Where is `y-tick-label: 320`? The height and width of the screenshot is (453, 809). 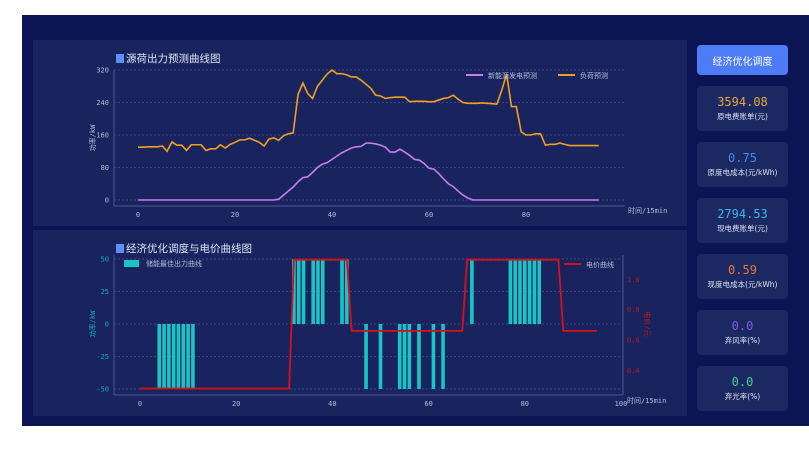
y-tick-label: 320 is located at coordinates (102, 71).